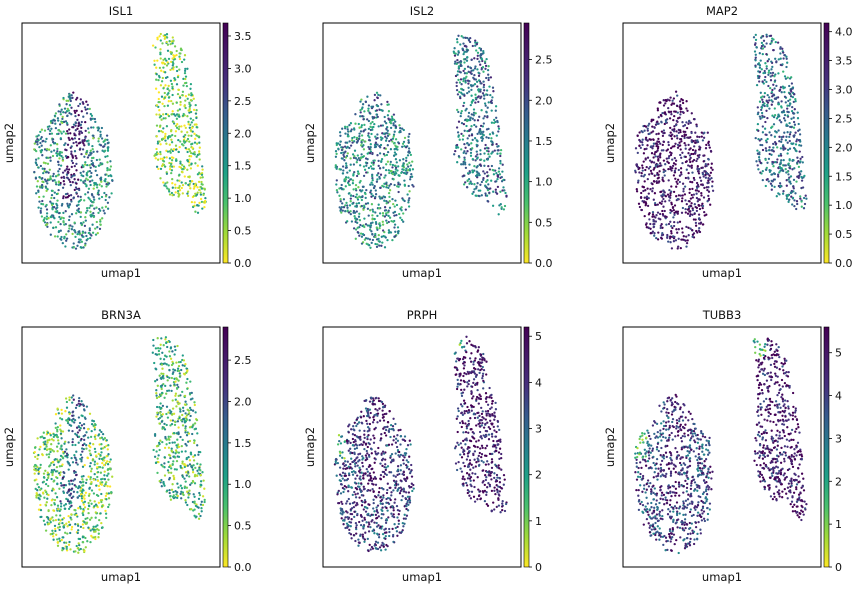 This screenshot has height=590, width=865. I want to click on colorbar-tick-label: 4.0, so click(844, 32).